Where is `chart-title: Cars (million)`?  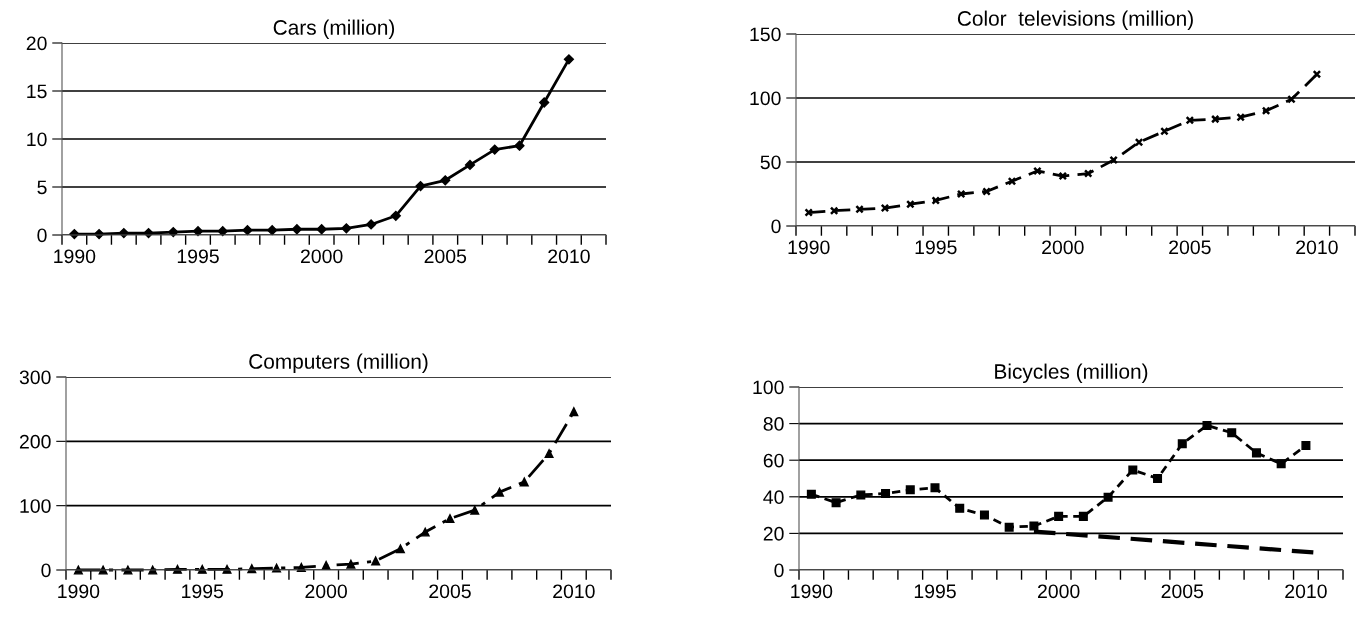
chart-title: Cars (million) is located at coordinates (334, 29).